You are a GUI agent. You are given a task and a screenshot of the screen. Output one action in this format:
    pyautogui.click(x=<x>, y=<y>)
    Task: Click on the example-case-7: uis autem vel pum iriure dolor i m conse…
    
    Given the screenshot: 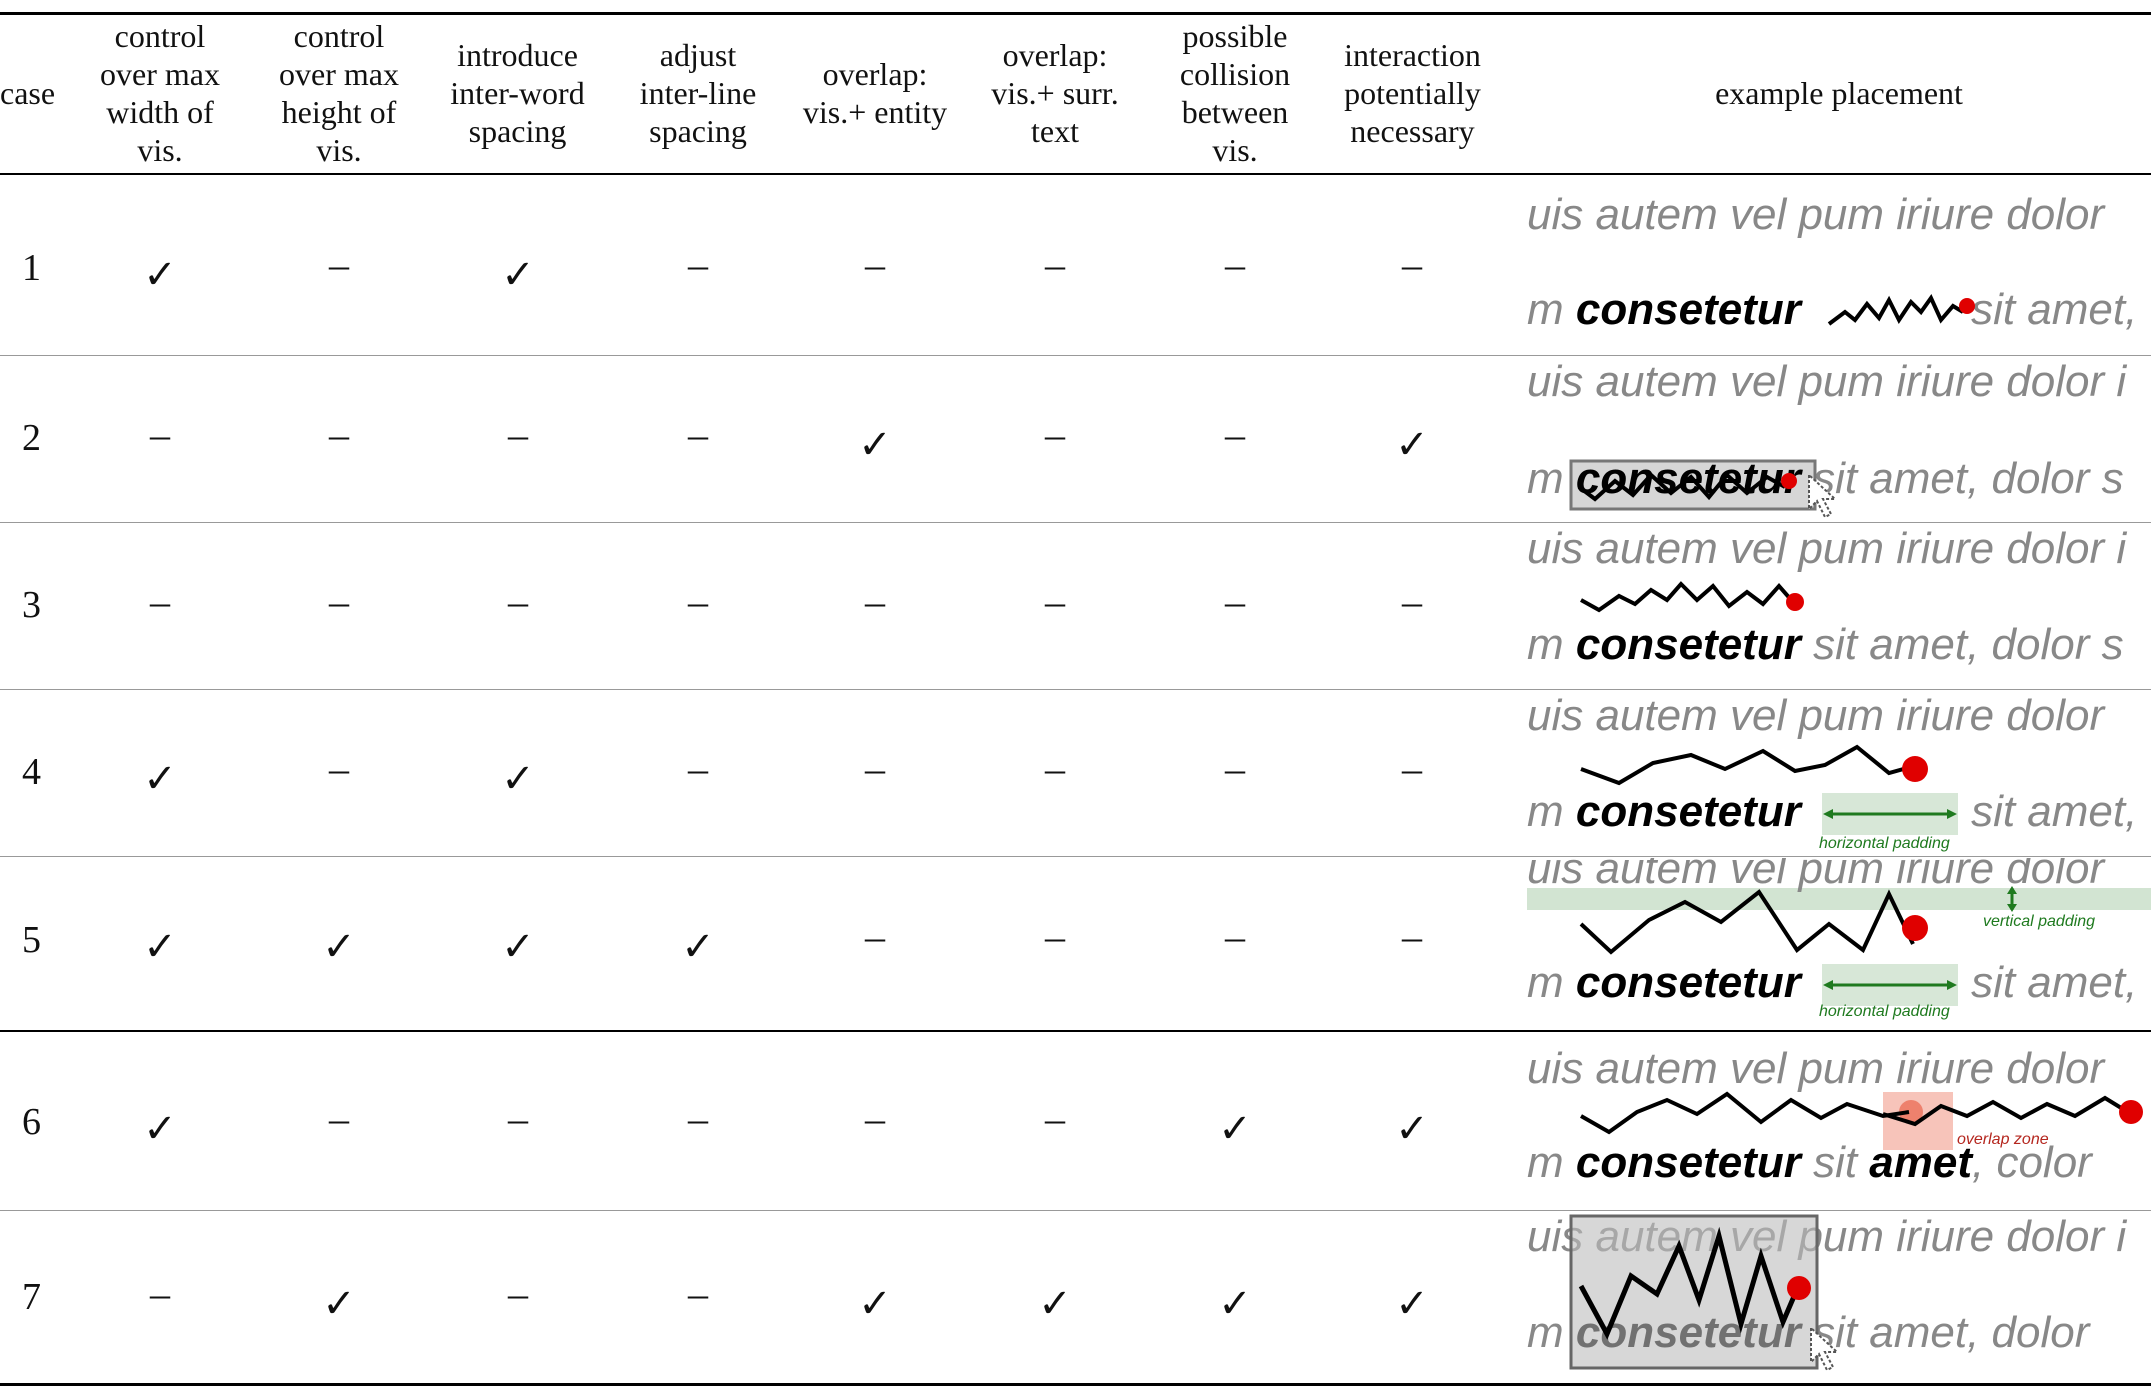 What is the action you would take?
    pyautogui.click(x=1839, y=1296)
    